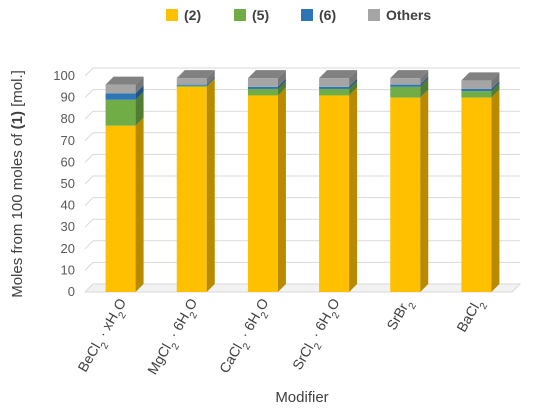 The width and height of the screenshot is (550, 410). What do you see at coordinates (68, 248) in the screenshot?
I see `y-tick-label: 20` at bounding box center [68, 248].